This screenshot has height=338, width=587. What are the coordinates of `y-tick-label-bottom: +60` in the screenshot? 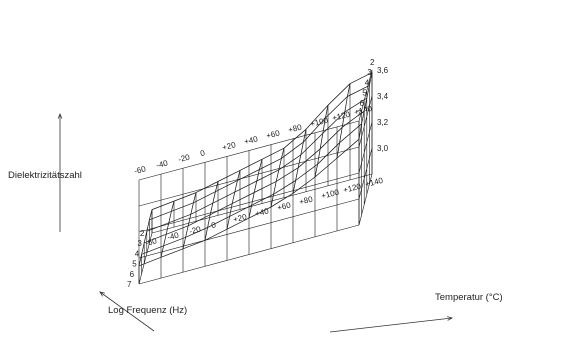 It's located at (284, 206).